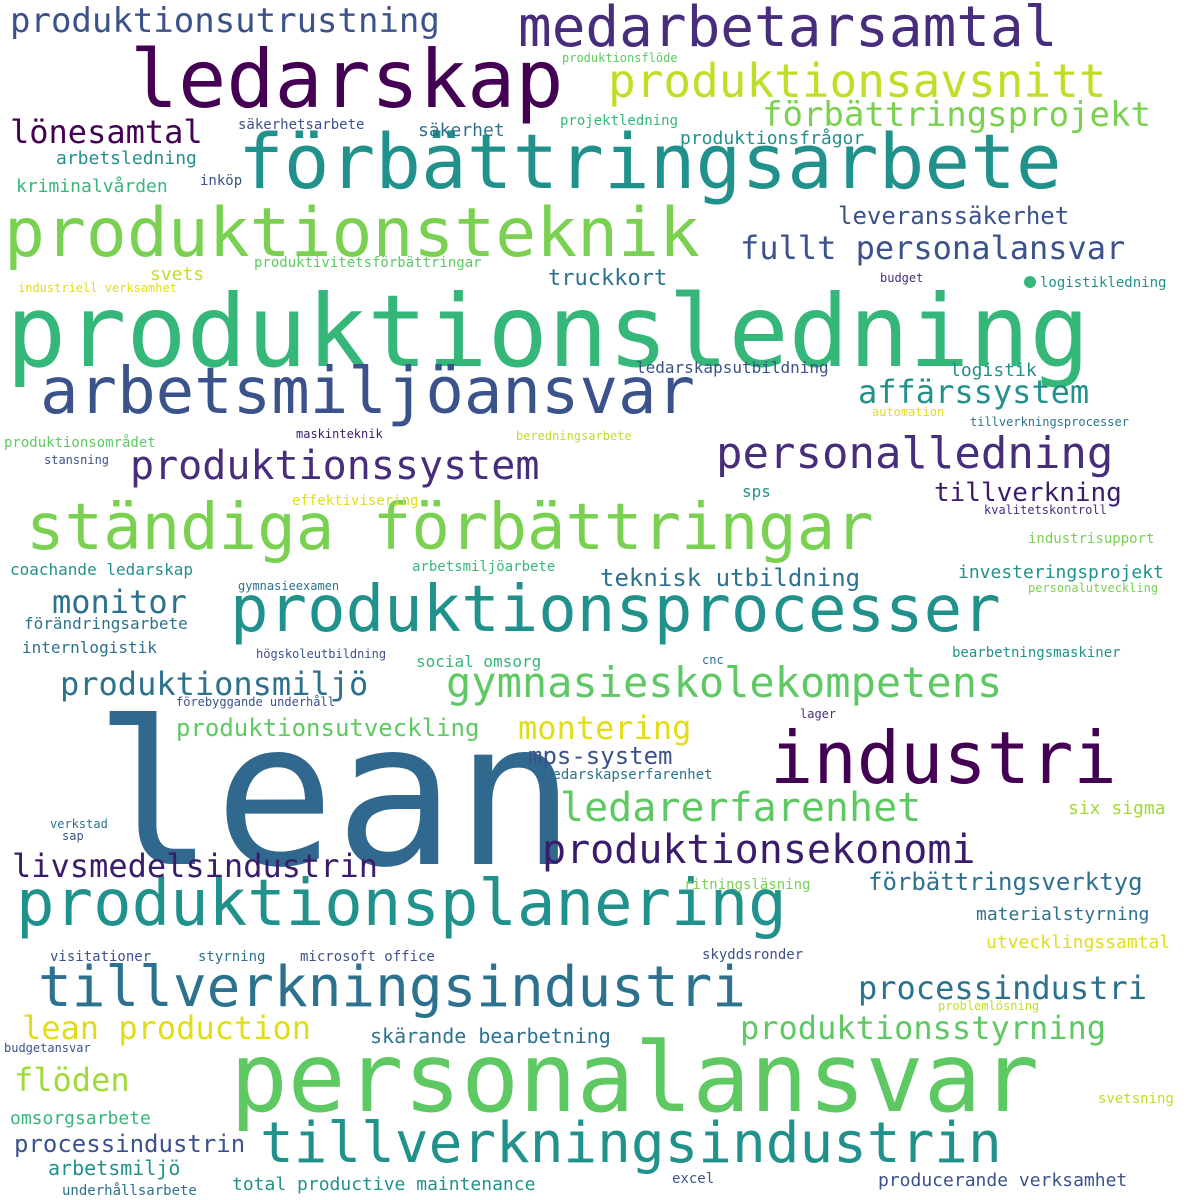 The width and height of the screenshot is (1200, 1200). Describe the element at coordinates (328, 728) in the screenshot. I see `cloud-word: produktionsutveckling` at that location.